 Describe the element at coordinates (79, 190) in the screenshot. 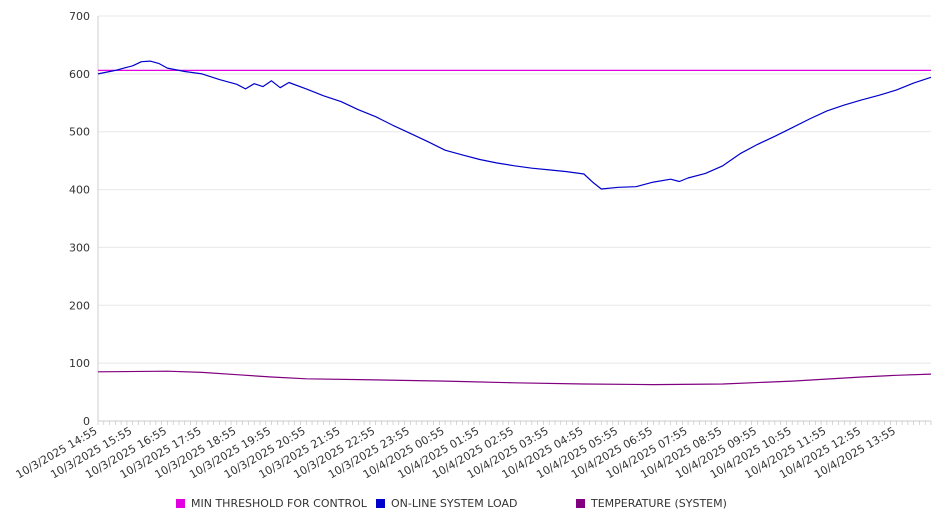

I see `y-tick-label-400: 400` at that location.